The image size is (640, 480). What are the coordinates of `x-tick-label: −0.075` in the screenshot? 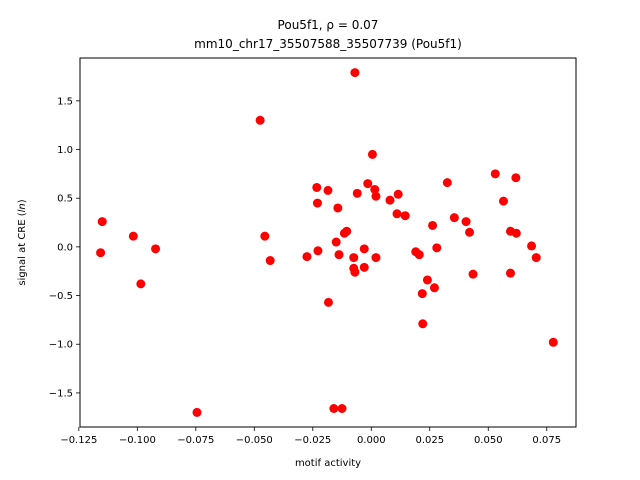 It's located at (195, 440).